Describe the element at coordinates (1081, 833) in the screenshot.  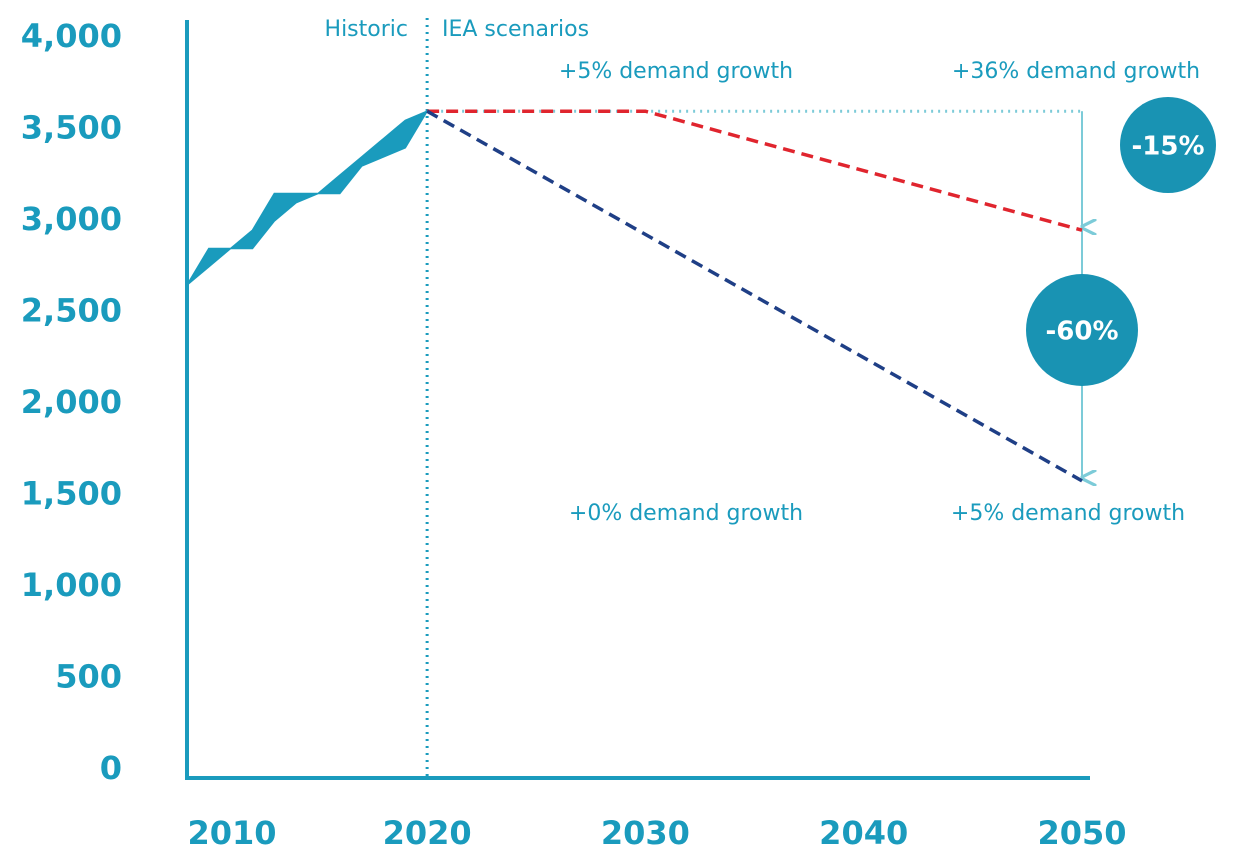
I see `x-tick-label: 2050` at that location.